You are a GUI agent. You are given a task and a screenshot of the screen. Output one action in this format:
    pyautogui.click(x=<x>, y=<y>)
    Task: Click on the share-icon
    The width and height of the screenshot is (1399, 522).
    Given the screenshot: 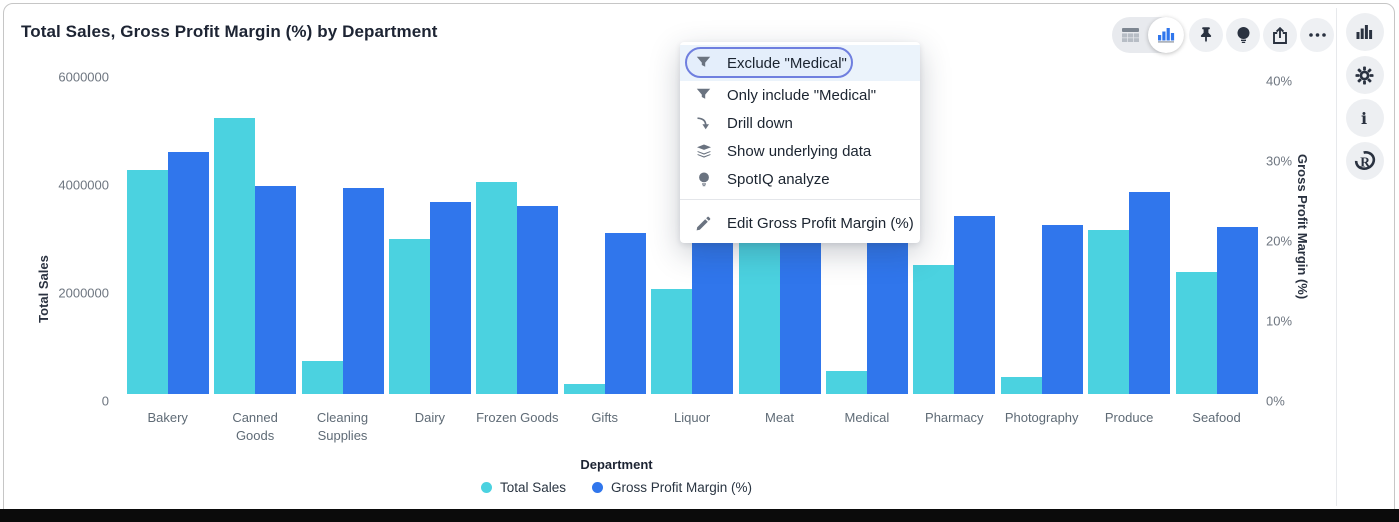 What is the action you would take?
    pyautogui.click(x=1280, y=35)
    